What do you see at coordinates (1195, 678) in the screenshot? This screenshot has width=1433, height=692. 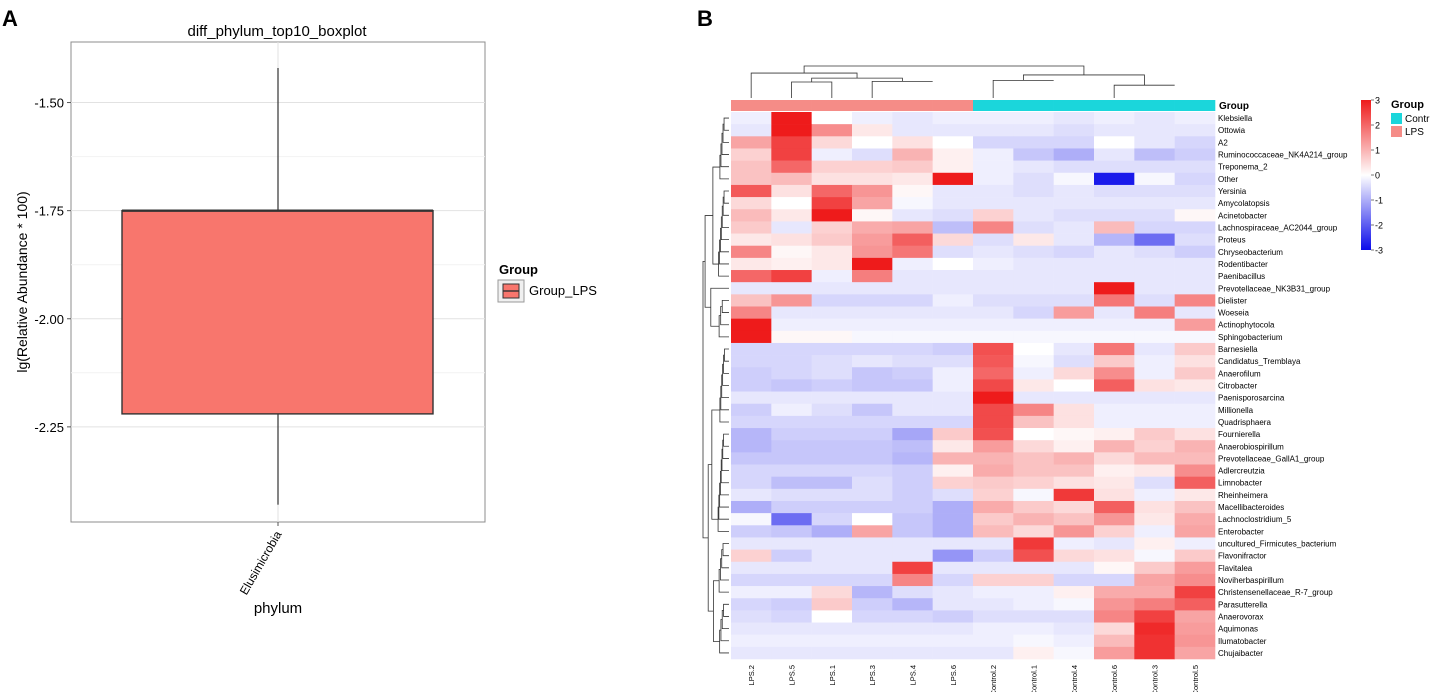 I see `column-label: Control.5` at bounding box center [1195, 678].